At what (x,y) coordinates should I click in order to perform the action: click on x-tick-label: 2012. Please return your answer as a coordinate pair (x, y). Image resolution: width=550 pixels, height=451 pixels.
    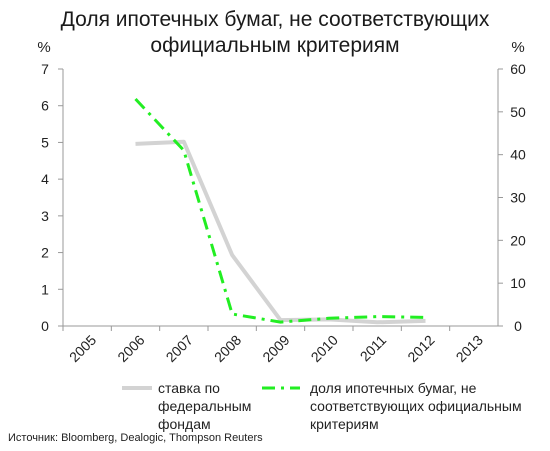
    Looking at the image, I should click on (420, 348).